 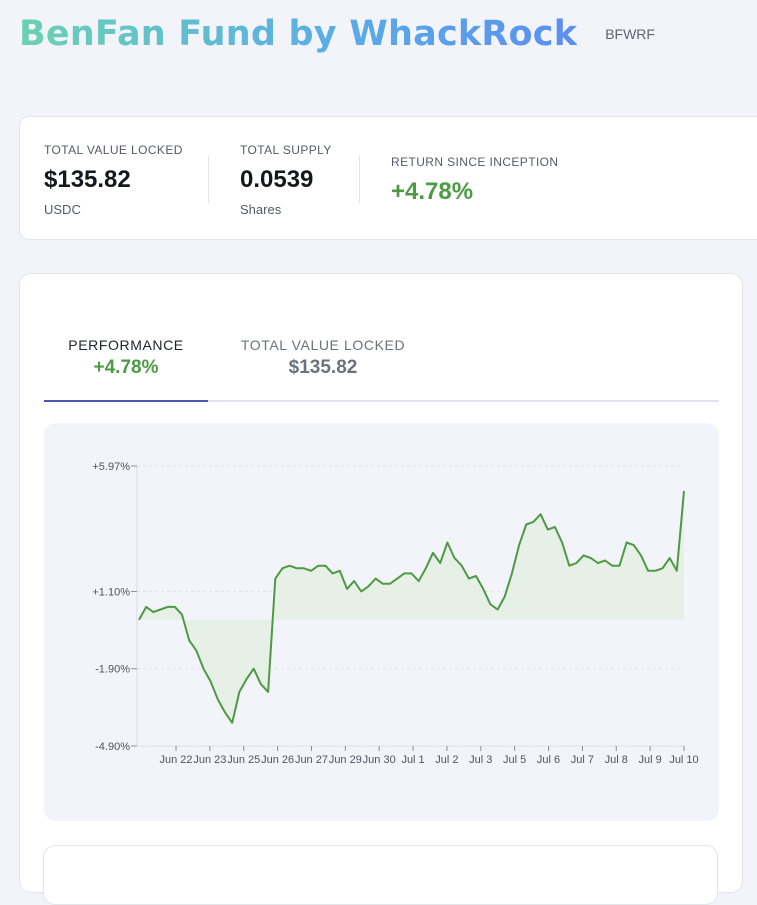 I want to click on x-tick-label: Jul 9, so click(x=650, y=760).